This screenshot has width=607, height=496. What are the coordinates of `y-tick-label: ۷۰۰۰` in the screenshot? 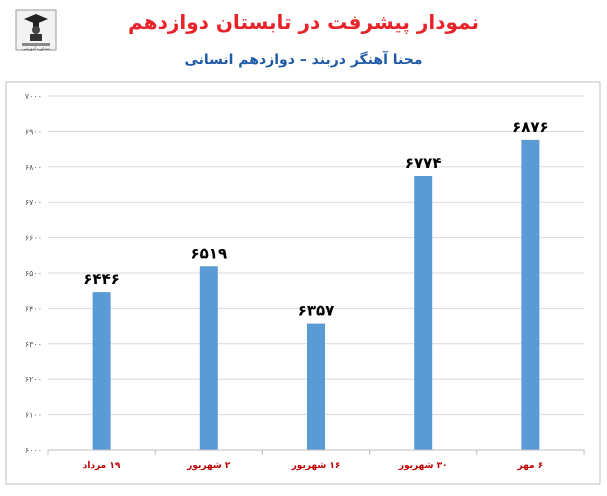 It's located at (33, 96).